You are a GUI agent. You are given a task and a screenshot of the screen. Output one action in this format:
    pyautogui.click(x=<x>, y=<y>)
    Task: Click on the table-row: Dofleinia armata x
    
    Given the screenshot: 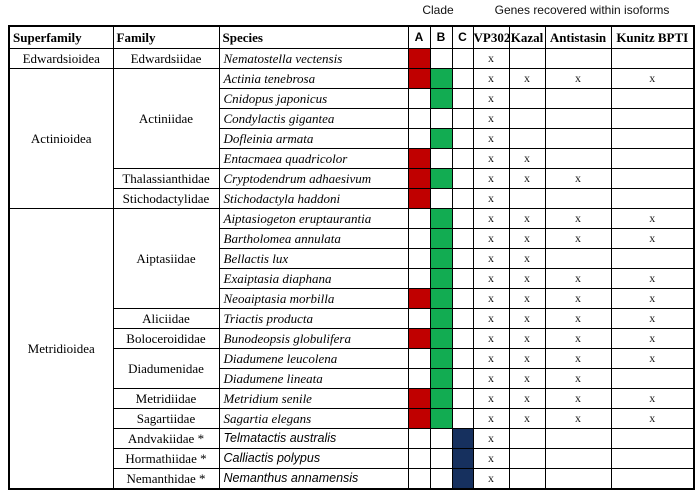 What is the action you would take?
    pyautogui.click(x=352, y=138)
    